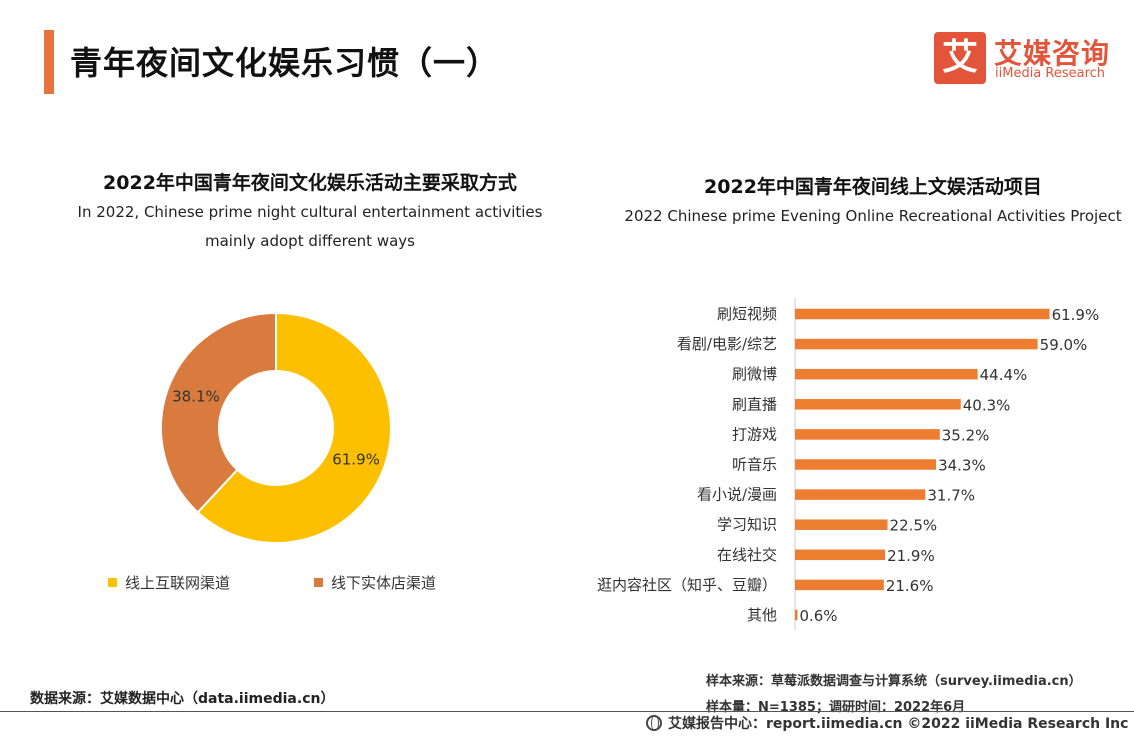 This screenshot has width=1134, height=737. What do you see at coordinates (910, 586) in the screenshot?
I see `bar-value-label: 21.6%` at bounding box center [910, 586].